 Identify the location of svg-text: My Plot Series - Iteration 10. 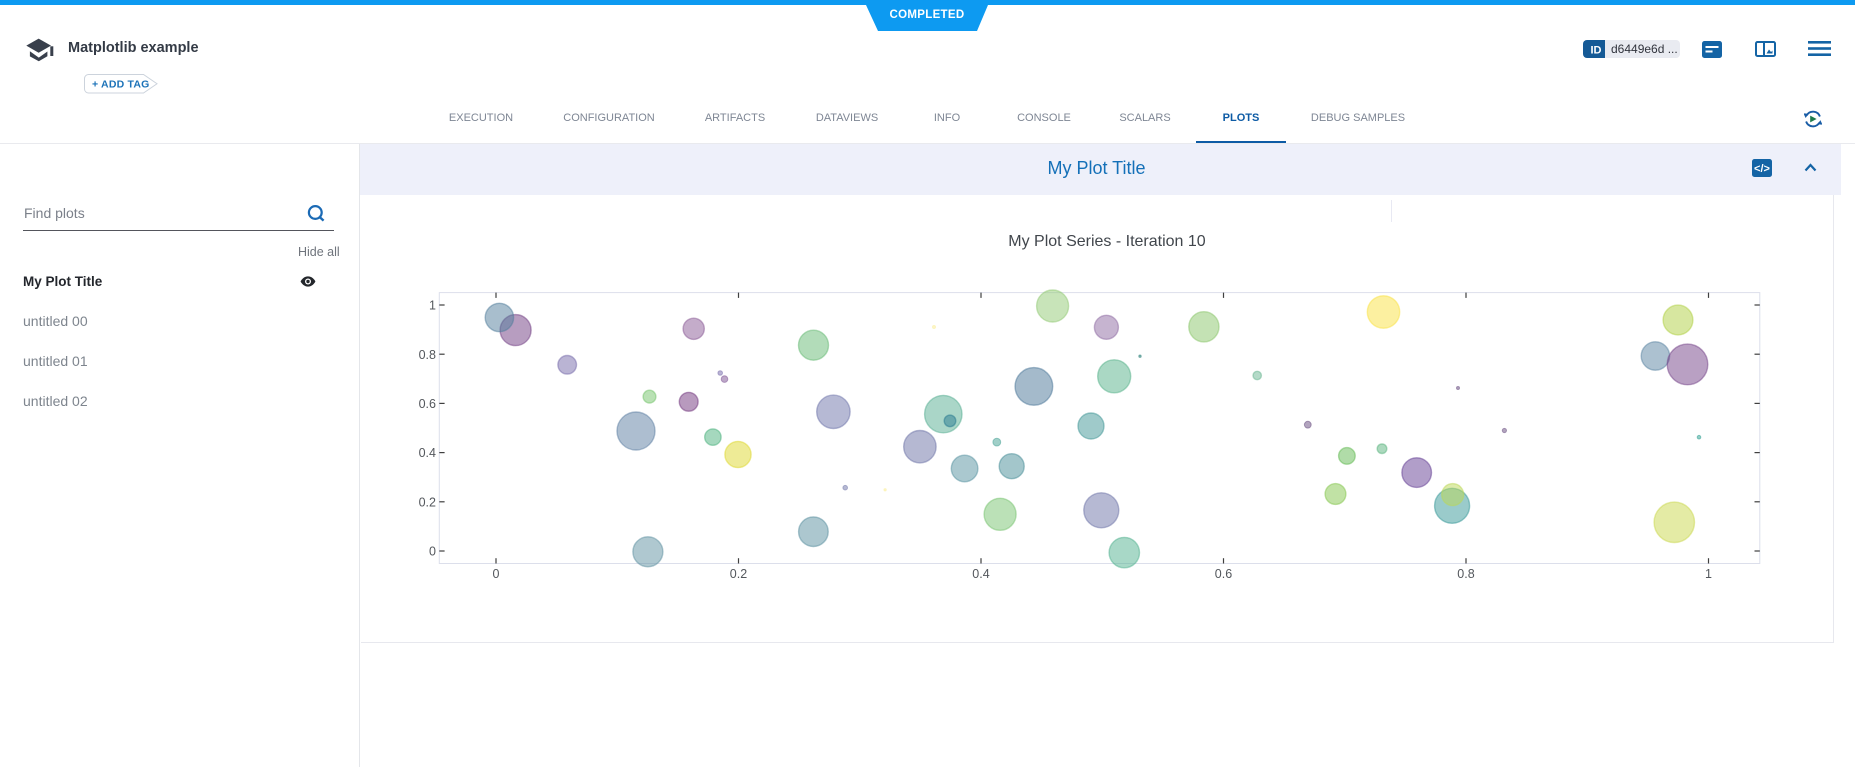
(1107, 241).